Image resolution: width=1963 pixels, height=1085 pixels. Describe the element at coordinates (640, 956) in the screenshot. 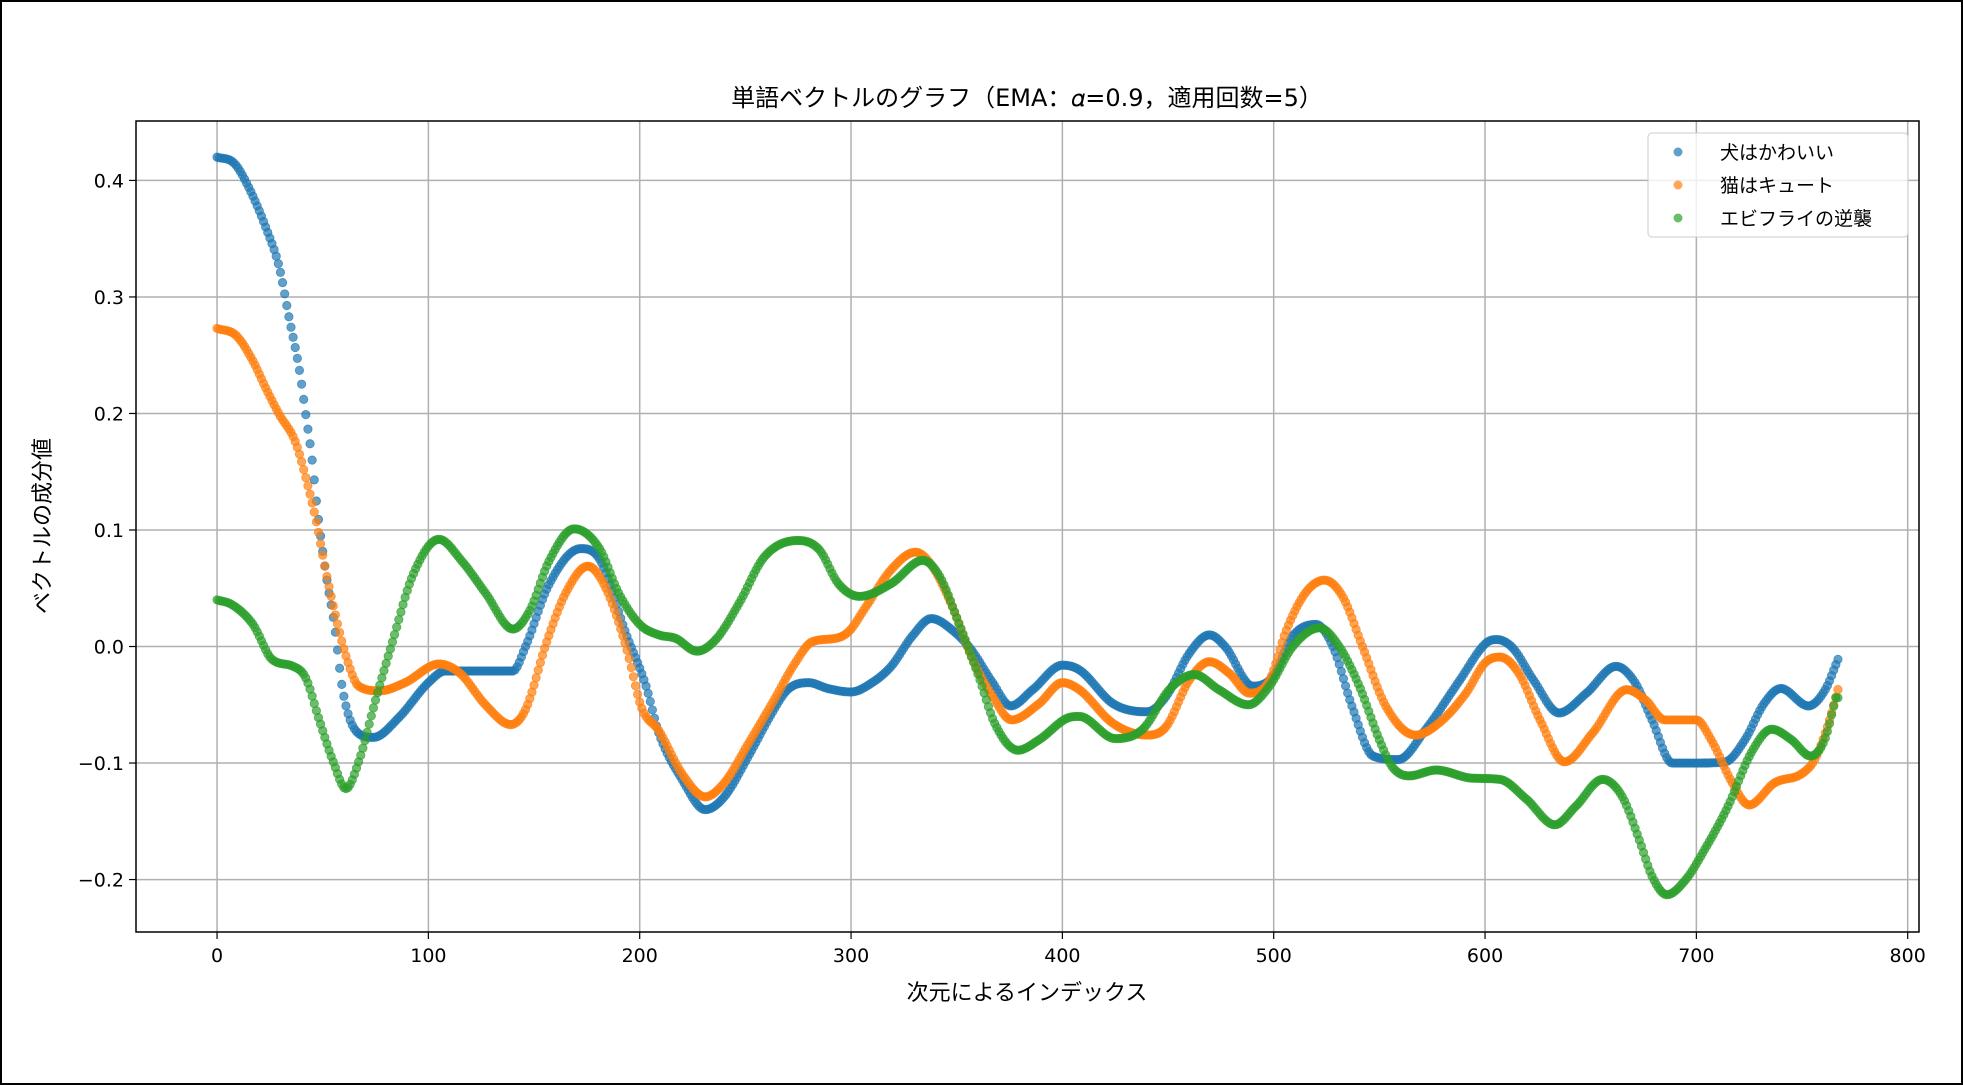

I see `x-tick-label: 200` at that location.